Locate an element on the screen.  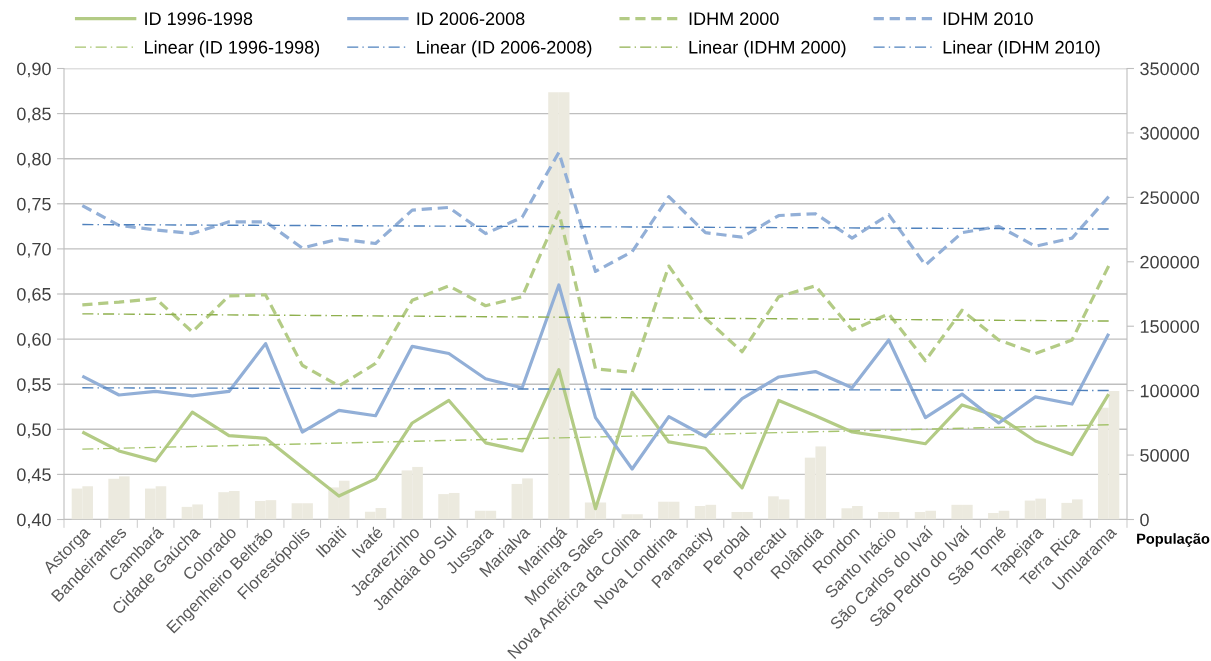
y-tick-label: 0,80 is located at coordinates (34, 160).